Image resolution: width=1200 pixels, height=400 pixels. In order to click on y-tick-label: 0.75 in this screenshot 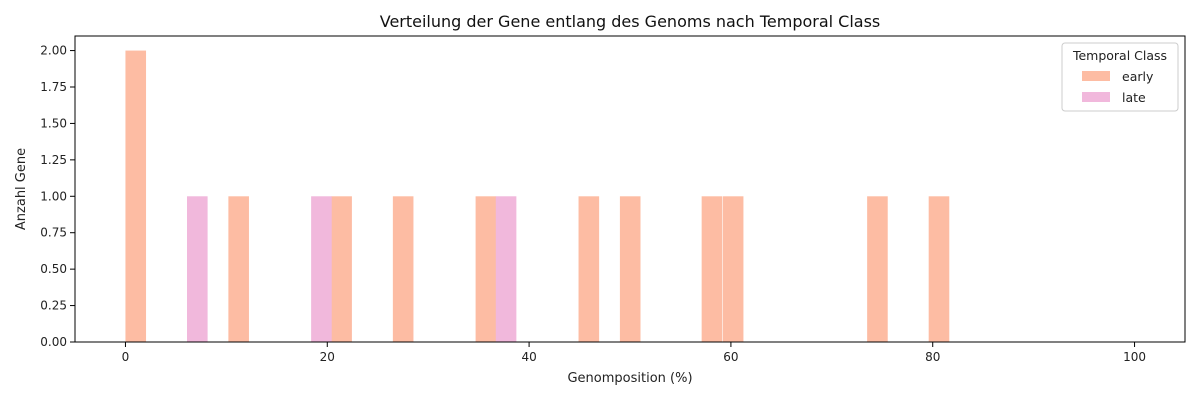, I will do `click(53, 233)`.